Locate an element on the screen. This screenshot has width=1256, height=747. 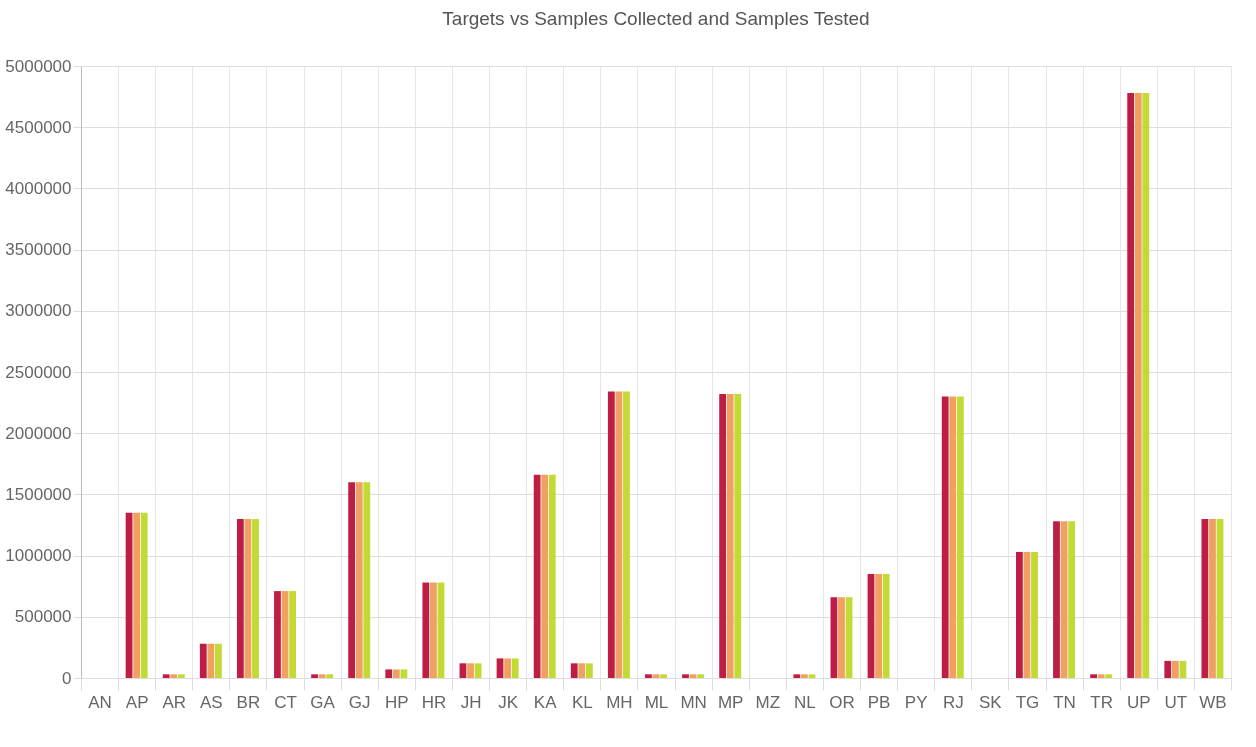
x-tick-label: BR is located at coordinates (248, 702).